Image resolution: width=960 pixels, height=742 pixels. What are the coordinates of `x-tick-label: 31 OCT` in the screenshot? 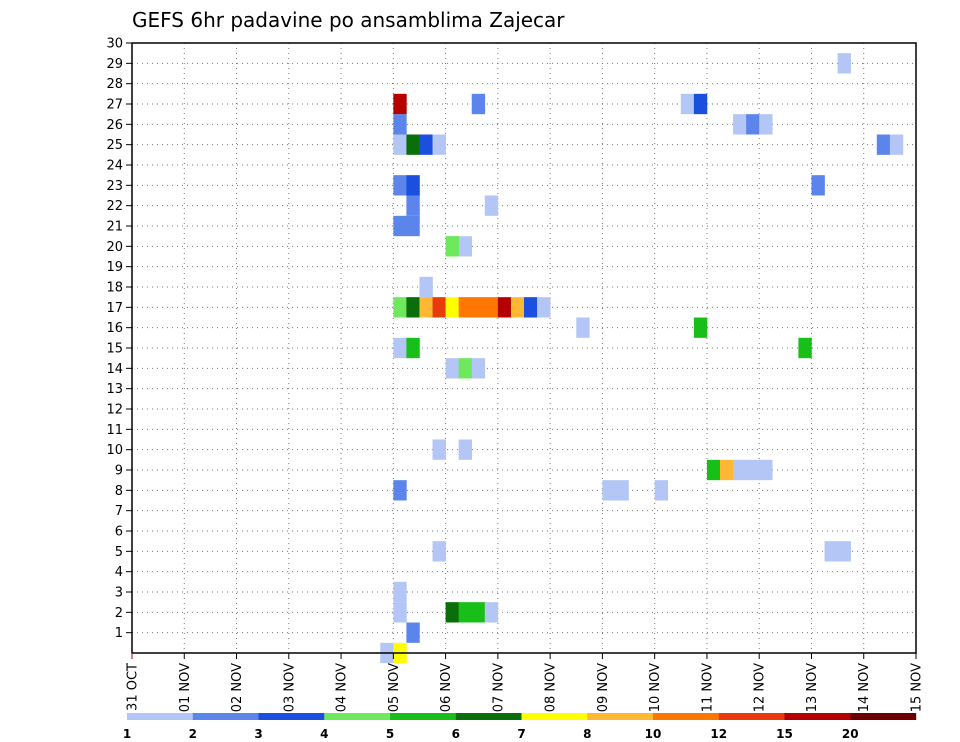 It's located at (133, 687).